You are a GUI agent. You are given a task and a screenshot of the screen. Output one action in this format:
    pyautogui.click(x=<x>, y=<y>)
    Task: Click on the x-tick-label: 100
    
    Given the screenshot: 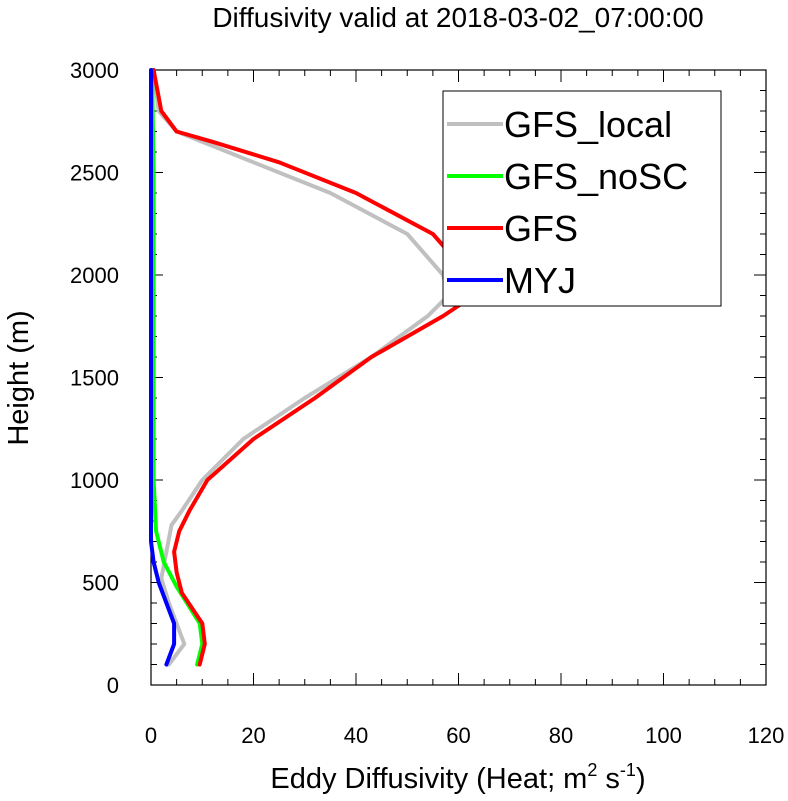 What is the action you would take?
    pyautogui.click(x=663, y=735)
    